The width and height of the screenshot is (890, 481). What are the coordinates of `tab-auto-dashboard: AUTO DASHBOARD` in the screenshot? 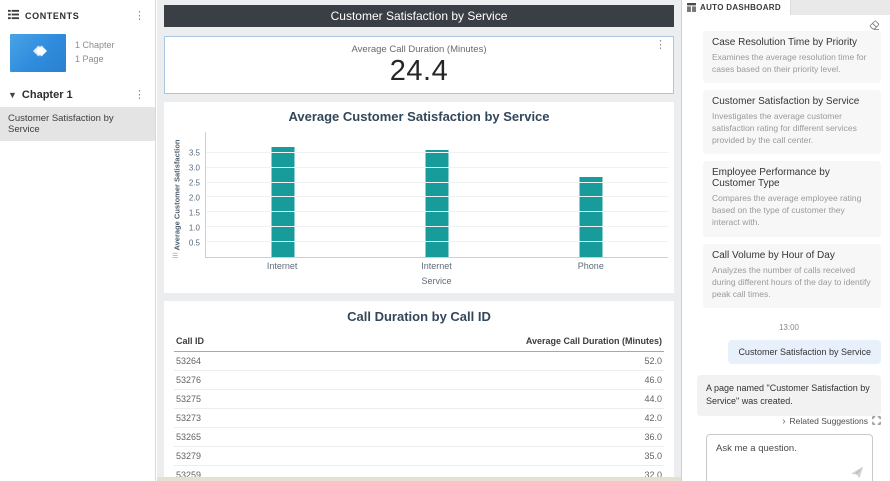 It's located at (736, 7).